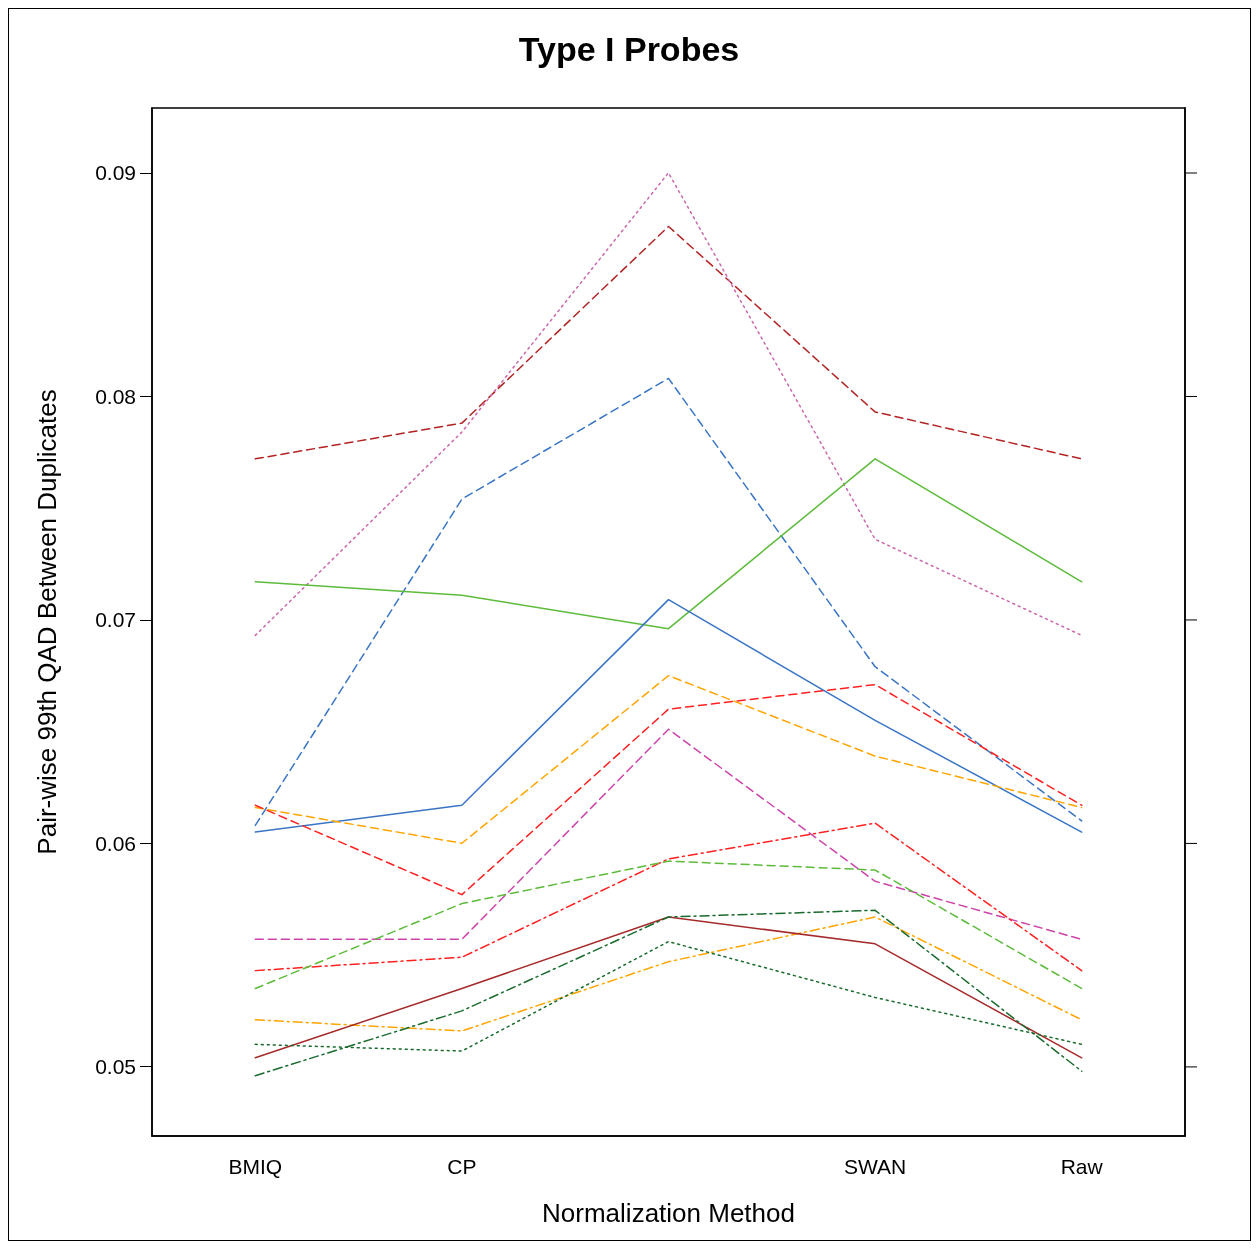 The height and width of the screenshot is (1249, 1259). Describe the element at coordinates (115, 620) in the screenshot. I see `y-tick-label: 0.07` at that location.